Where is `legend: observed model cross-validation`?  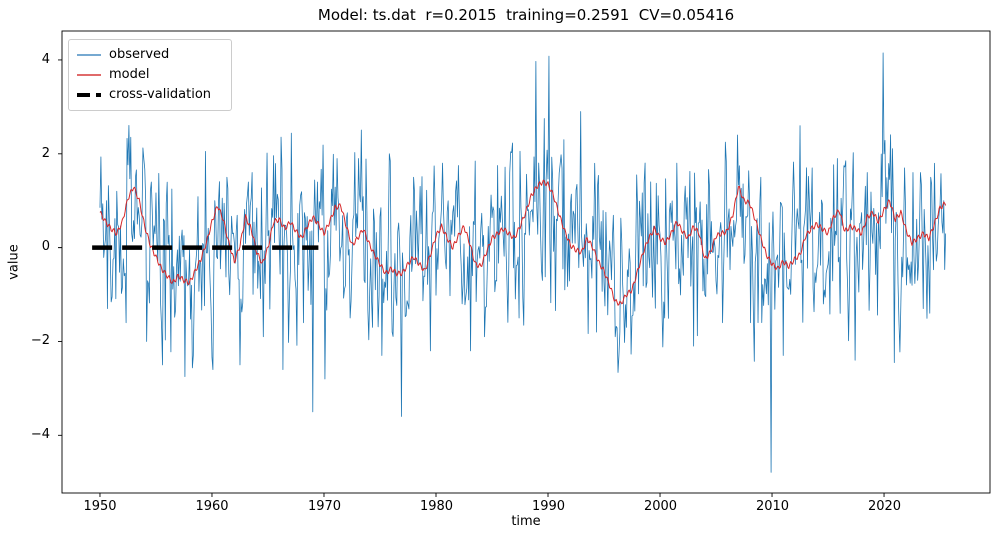 legend: observed model cross-validation is located at coordinates (150, 75).